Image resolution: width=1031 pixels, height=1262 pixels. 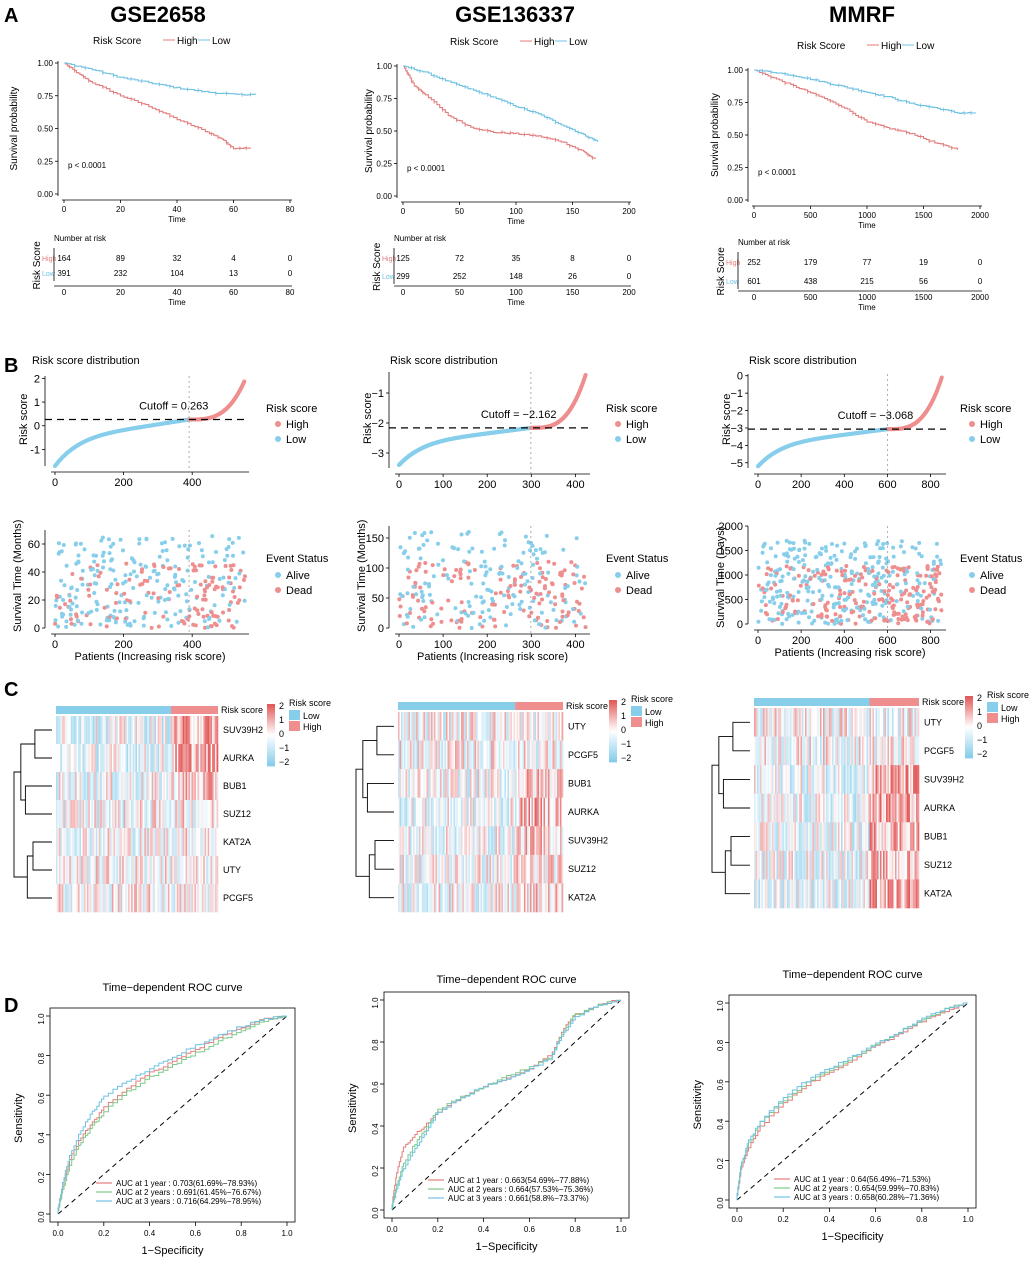 I want to click on heatmap-row-pcgf5, so click(x=837, y=751).